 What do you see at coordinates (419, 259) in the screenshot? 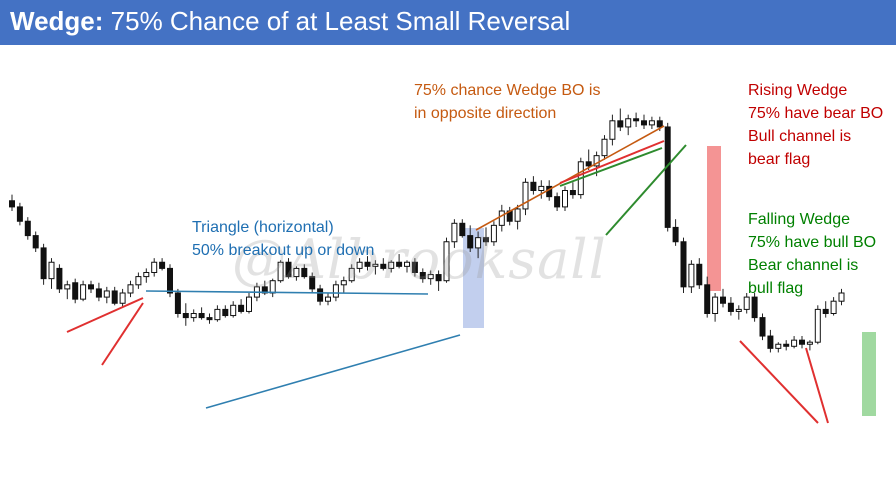
I see `watermark: @Albrooksall` at bounding box center [419, 259].